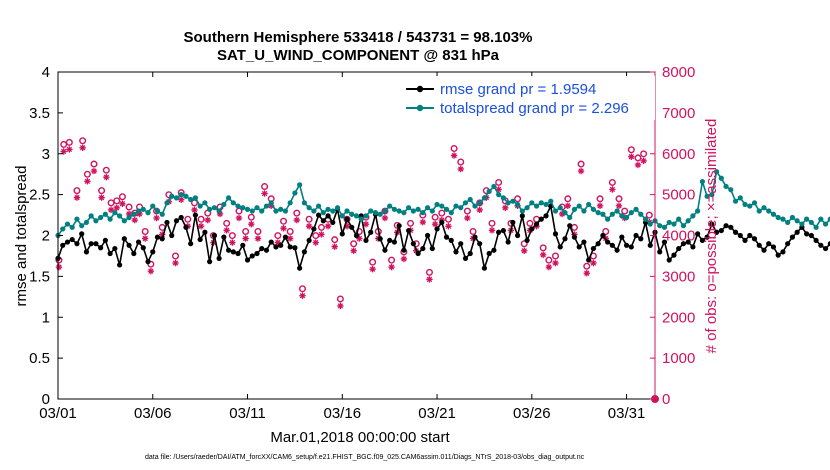 This screenshot has height=470, width=830. What do you see at coordinates (678, 276) in the screenshot?
I see `y-right-tick-label: 3000` at bounding box center [678, 276].